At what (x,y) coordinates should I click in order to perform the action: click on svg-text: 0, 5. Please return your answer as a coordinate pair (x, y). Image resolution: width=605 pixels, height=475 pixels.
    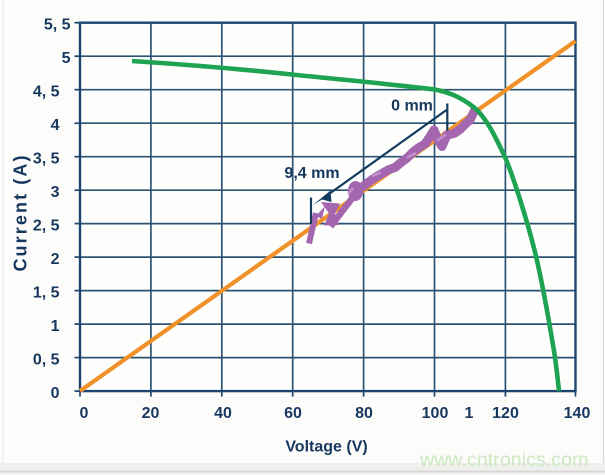
    Looking at the image, I should click on (46, 360).